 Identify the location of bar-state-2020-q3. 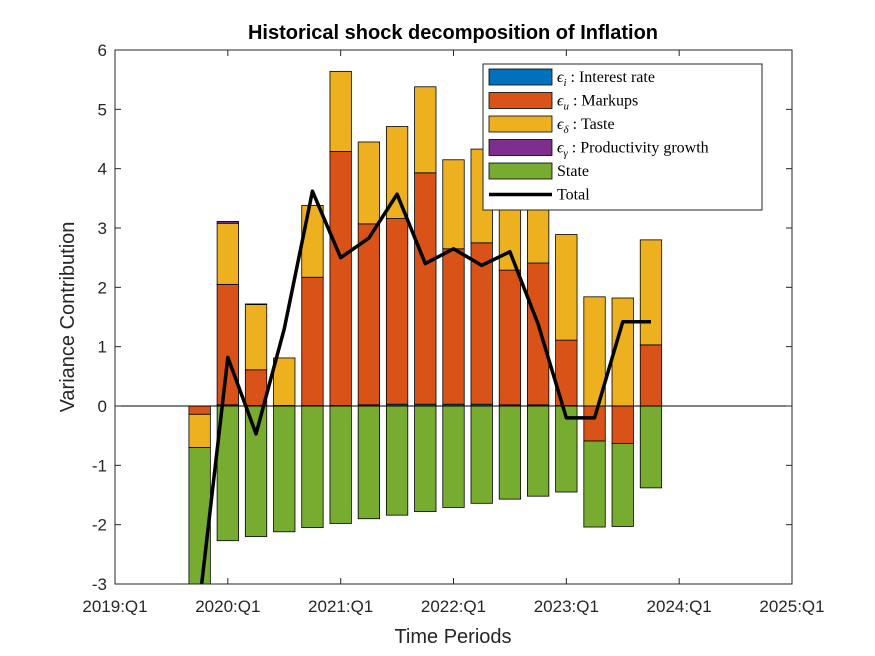
(284, 469).